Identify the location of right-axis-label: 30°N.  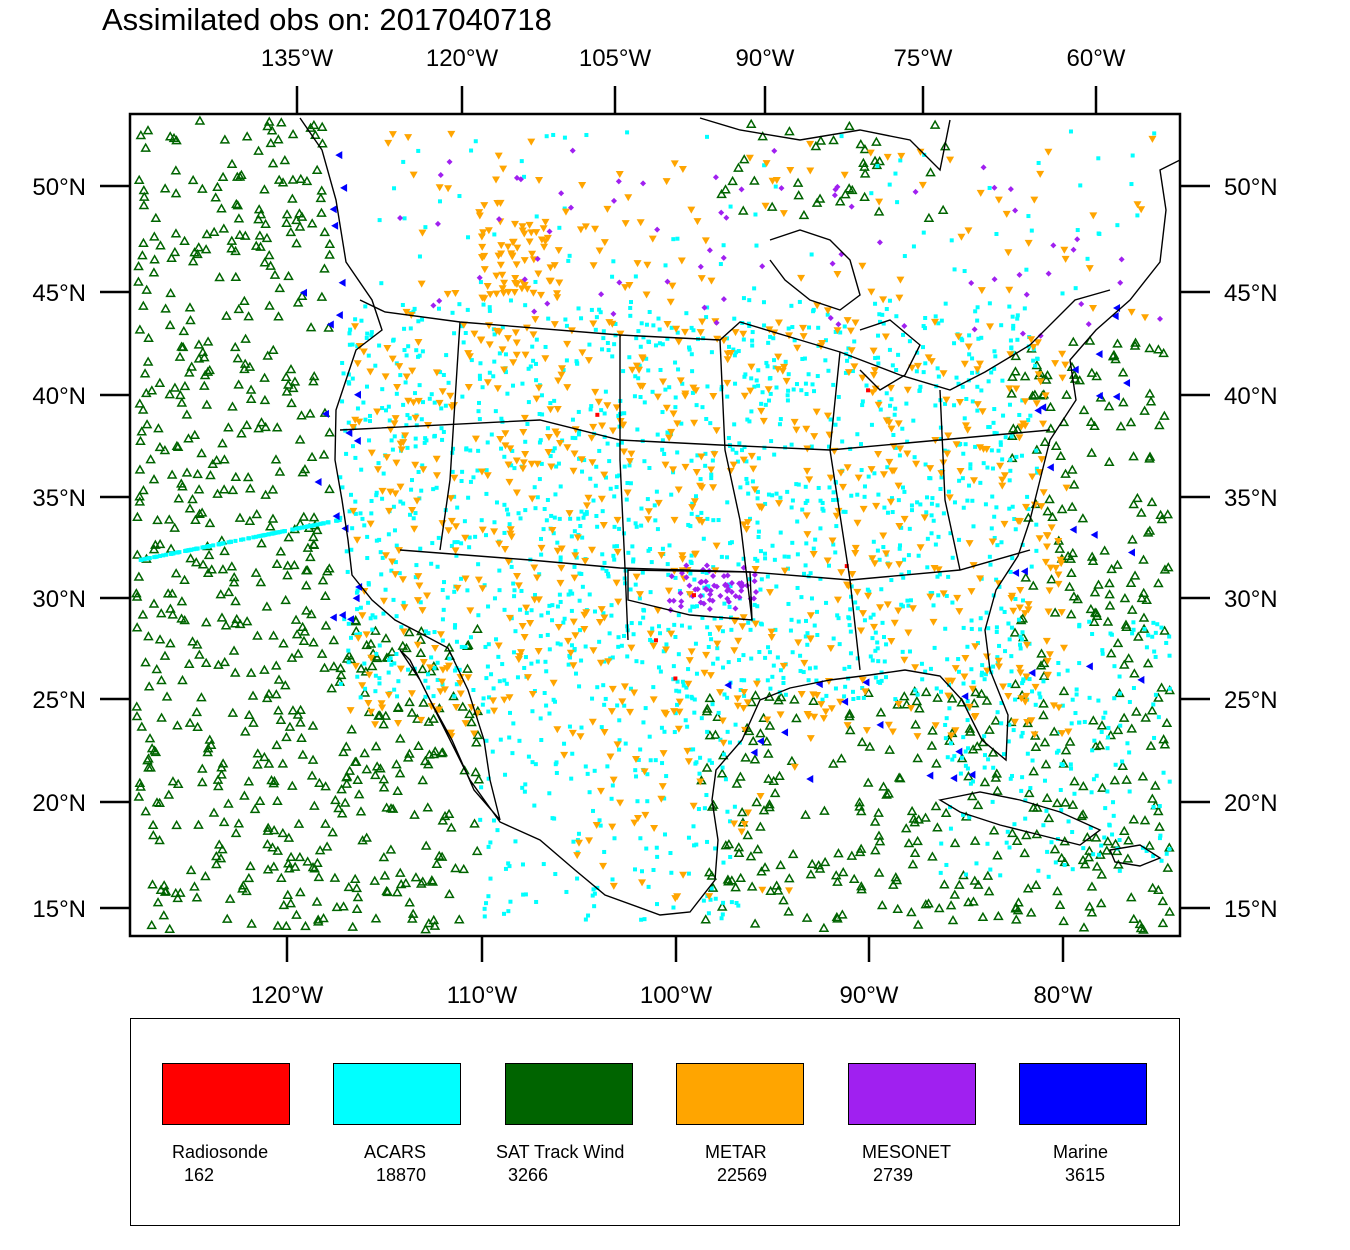
(1251, 599).